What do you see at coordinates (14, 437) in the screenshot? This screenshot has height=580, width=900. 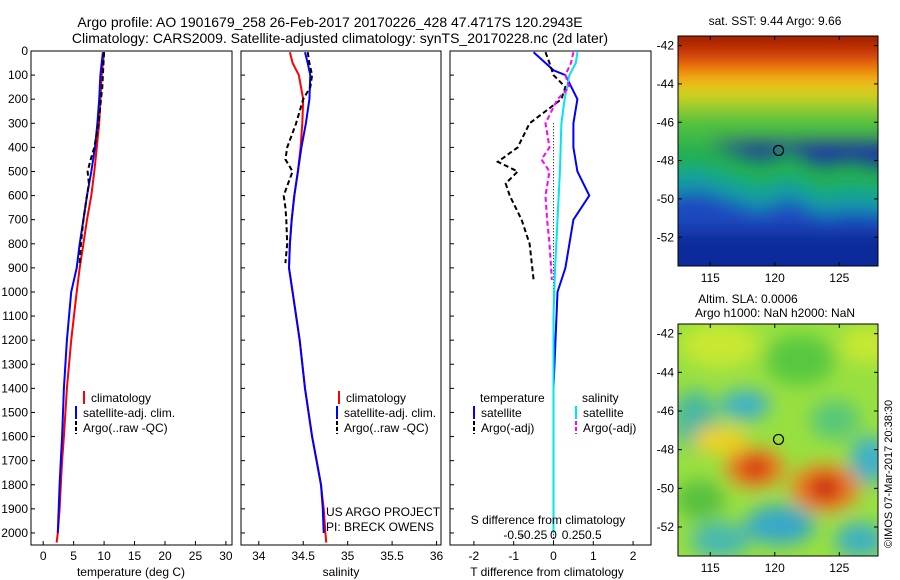 I see `depth-tick-label: 1600` at bounding box center [14, 437].